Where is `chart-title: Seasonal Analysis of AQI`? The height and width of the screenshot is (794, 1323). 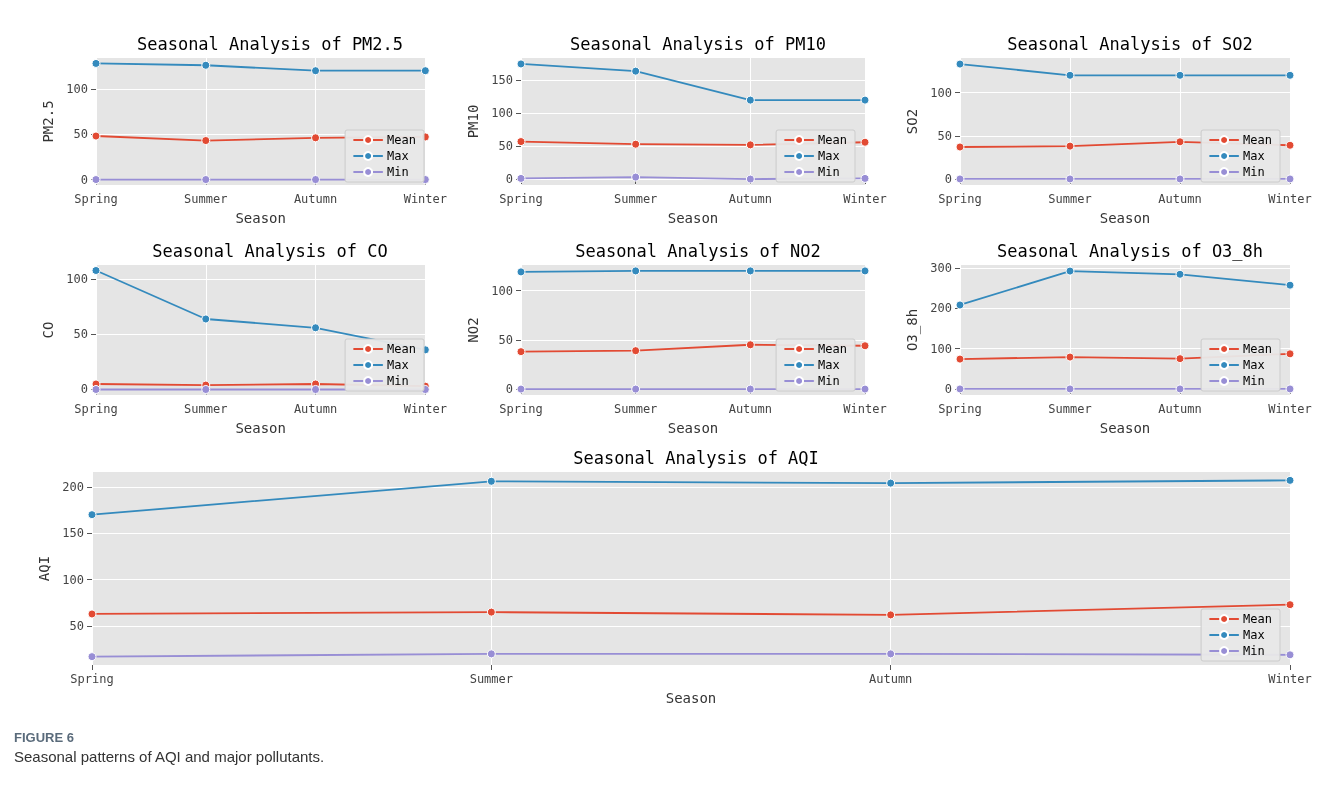 chart-title: Seasonal Analysis of AQI is located at coordinates (696, 457).